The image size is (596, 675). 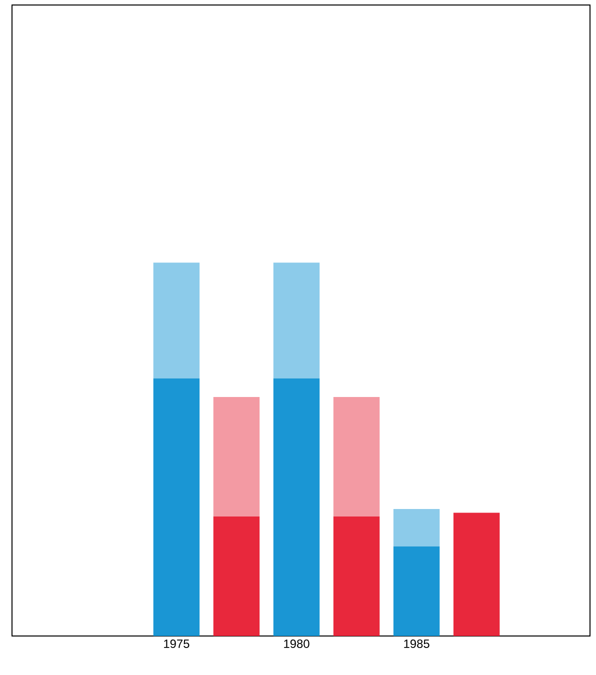 I want to click on x-tick-label: 1975, so click(x=177, y=644).